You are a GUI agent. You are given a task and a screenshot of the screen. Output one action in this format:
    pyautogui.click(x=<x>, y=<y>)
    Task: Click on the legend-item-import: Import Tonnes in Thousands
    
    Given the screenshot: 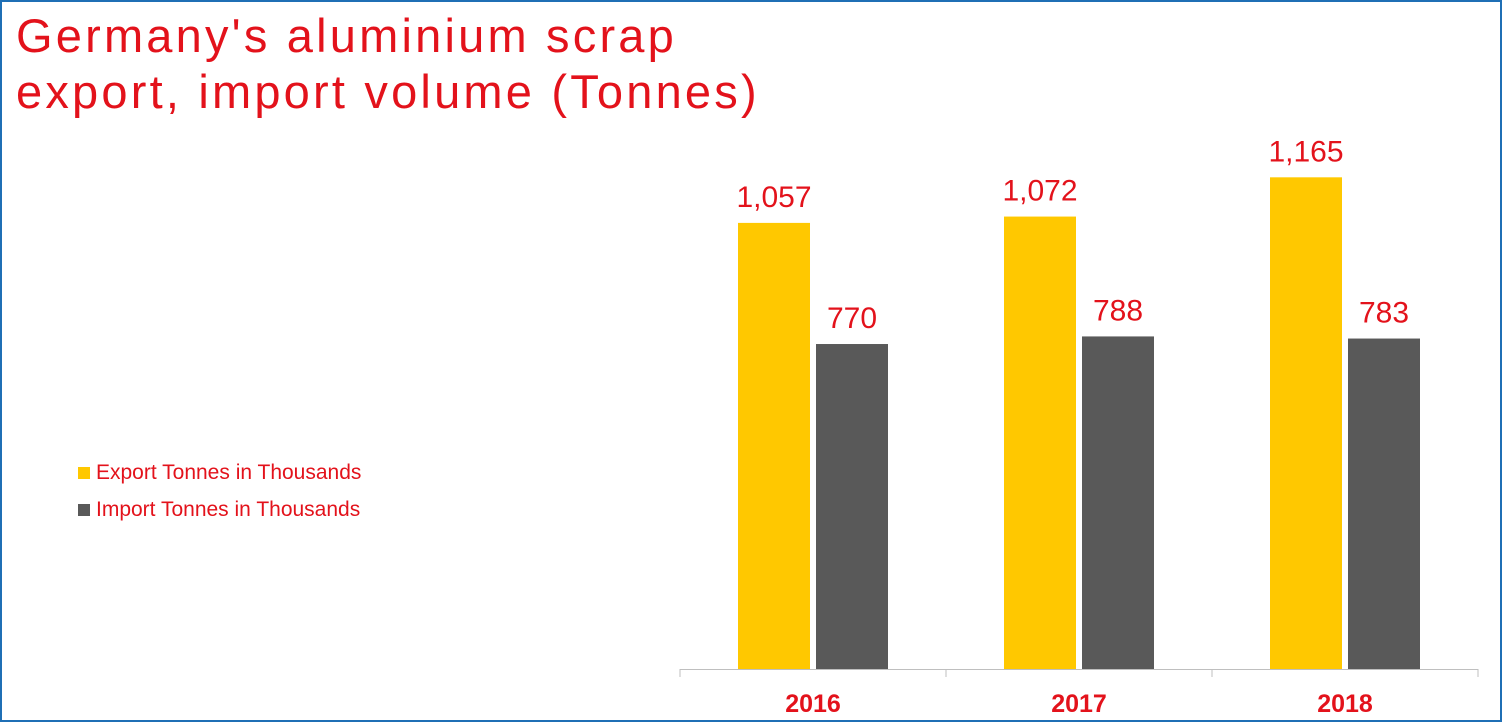 What is the action you would take?
    pyautogui.click(x=219, y=510)
    